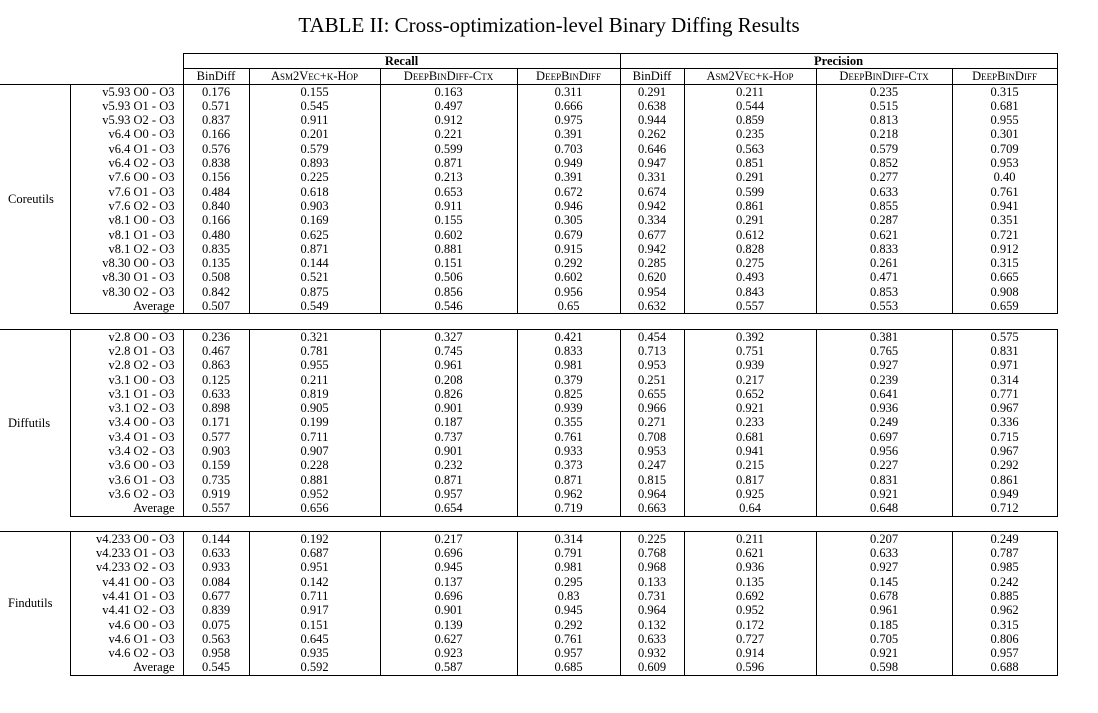 The image size is (1098, 713). I want to click on recall-cell: 0.625, so click(315, 234).